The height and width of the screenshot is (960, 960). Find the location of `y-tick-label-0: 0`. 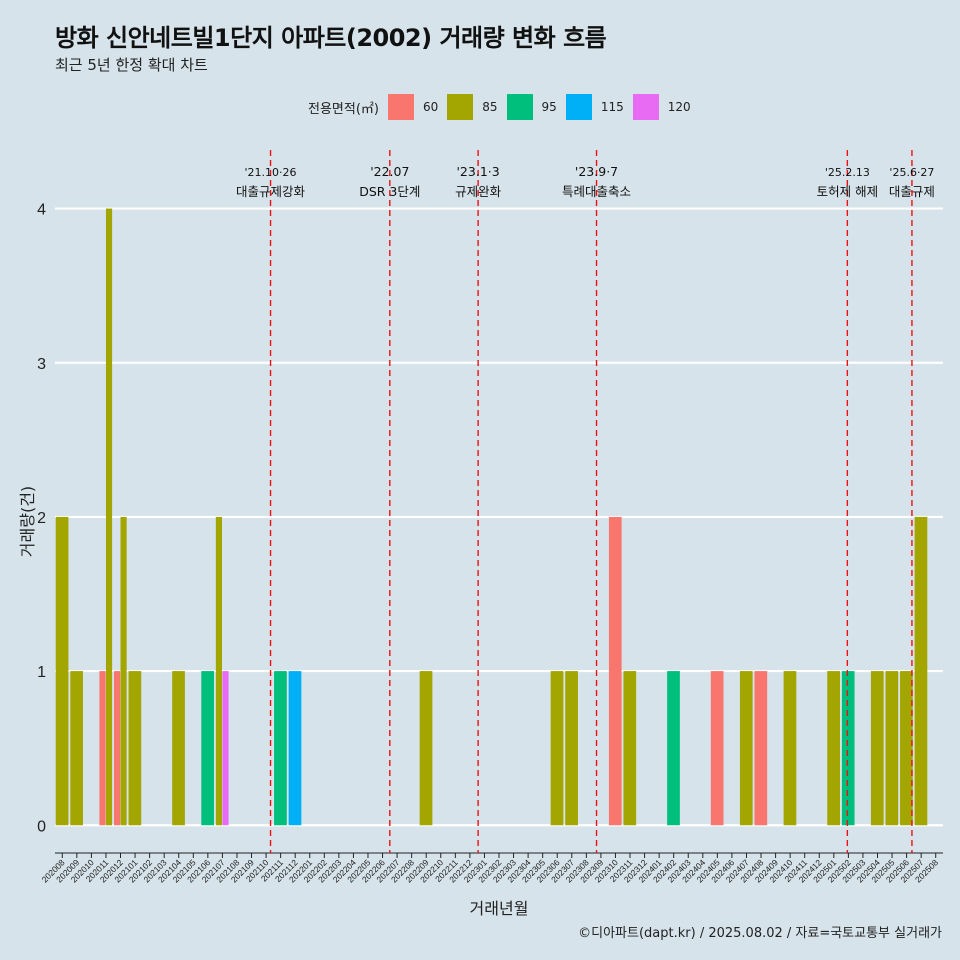

y-tick-label-0: 0 is located at coordinates (41, 826).